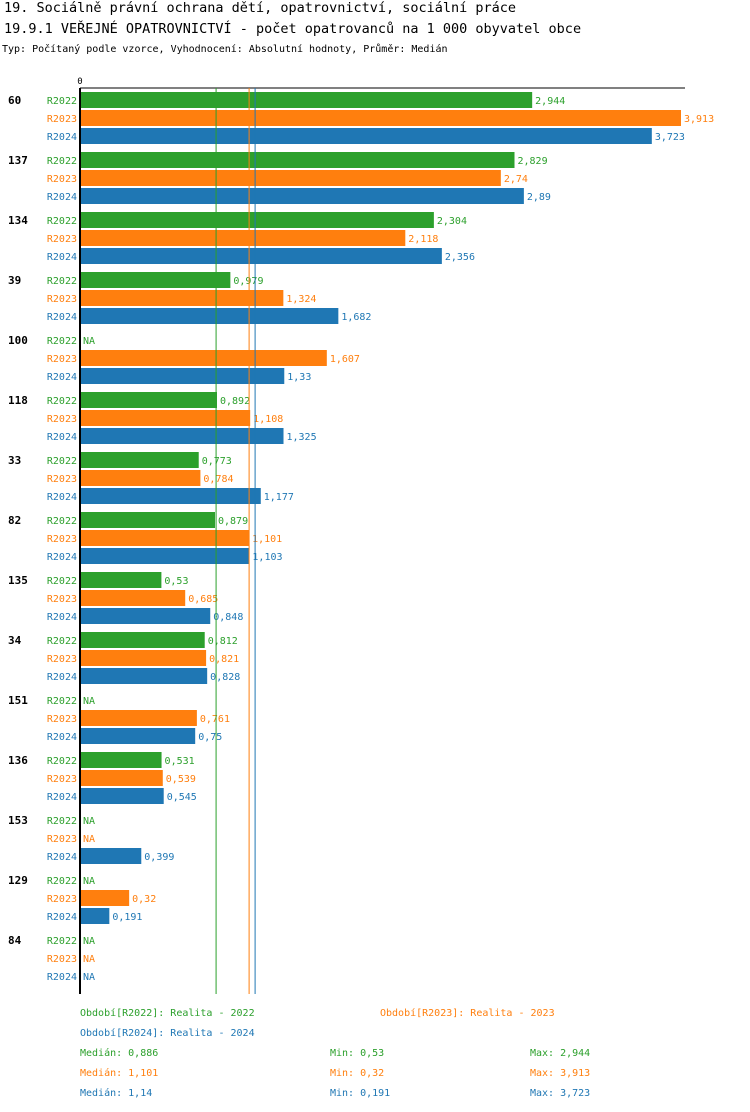 This screenshot has height=1112, width=750. I want to click on value-label-100-r2024: 1,33, so click(299, 377).